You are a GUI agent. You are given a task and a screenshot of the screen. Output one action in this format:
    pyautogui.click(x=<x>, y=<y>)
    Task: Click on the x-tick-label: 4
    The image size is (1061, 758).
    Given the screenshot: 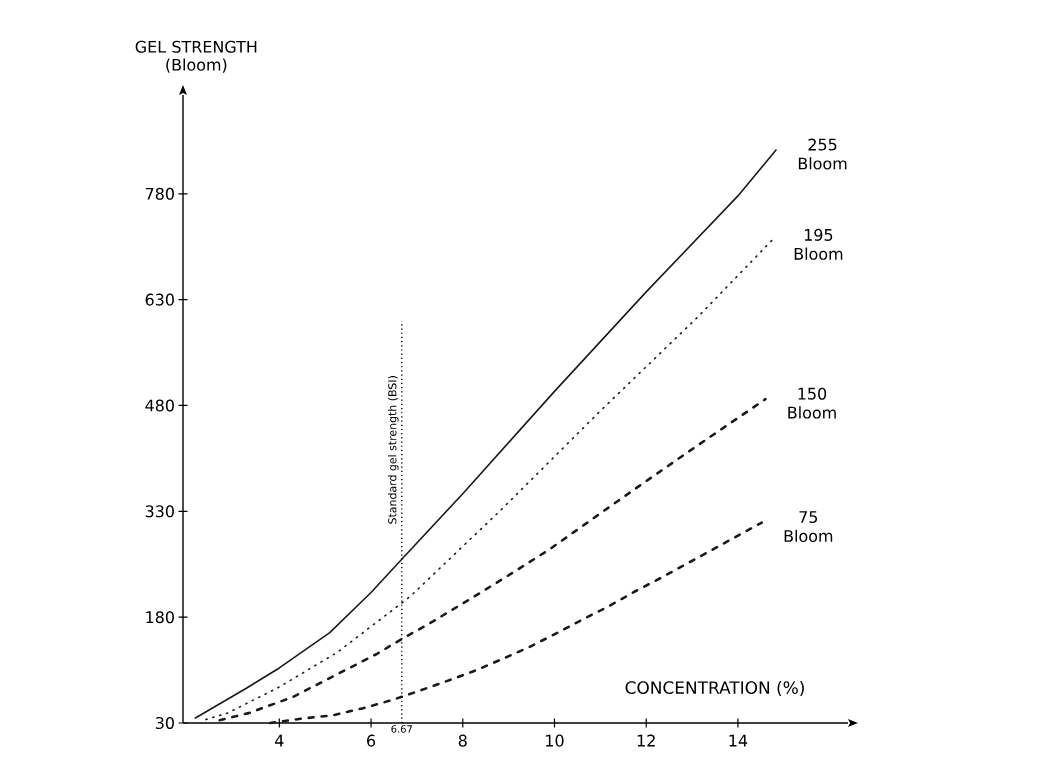 What is the action you would take?
    pyautogui.click(x=279, y=740)
    